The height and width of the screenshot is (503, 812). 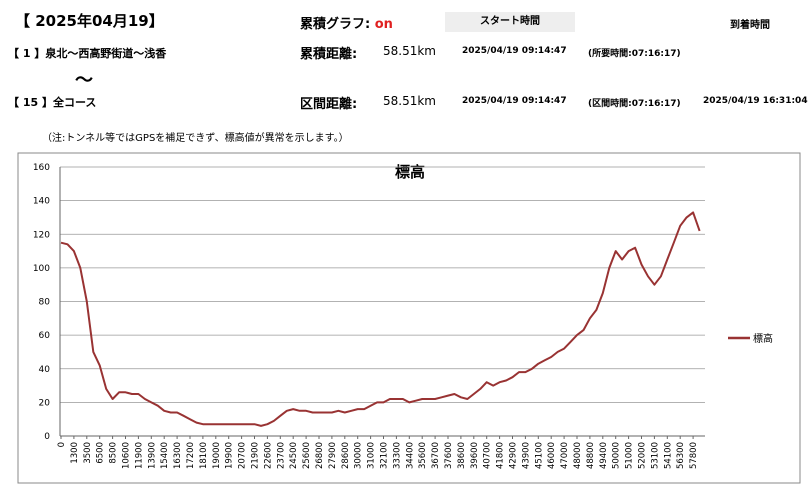 I want to click on x-tick-label: 32100, so click(x=385, y=455).